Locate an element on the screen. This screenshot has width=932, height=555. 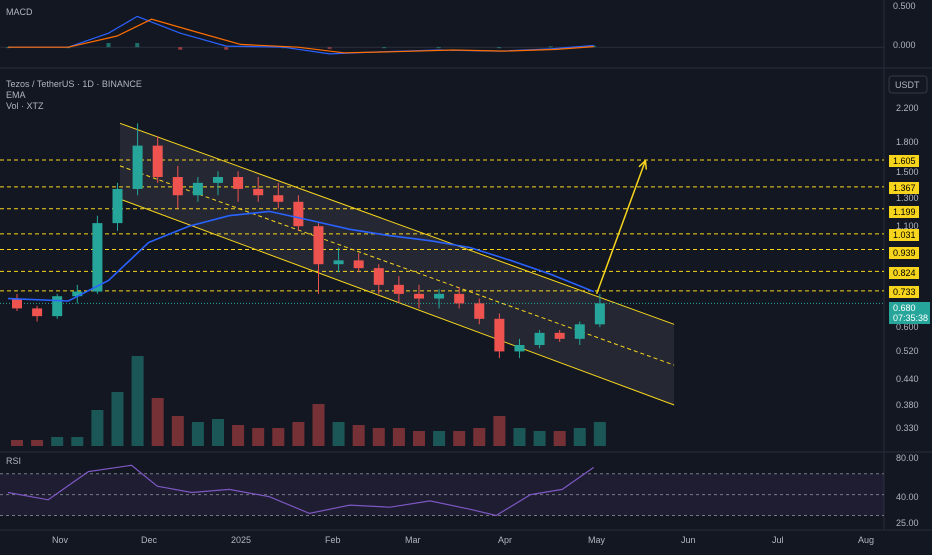
price-axis-label: 1.800 is located at coordinates (907, 142).